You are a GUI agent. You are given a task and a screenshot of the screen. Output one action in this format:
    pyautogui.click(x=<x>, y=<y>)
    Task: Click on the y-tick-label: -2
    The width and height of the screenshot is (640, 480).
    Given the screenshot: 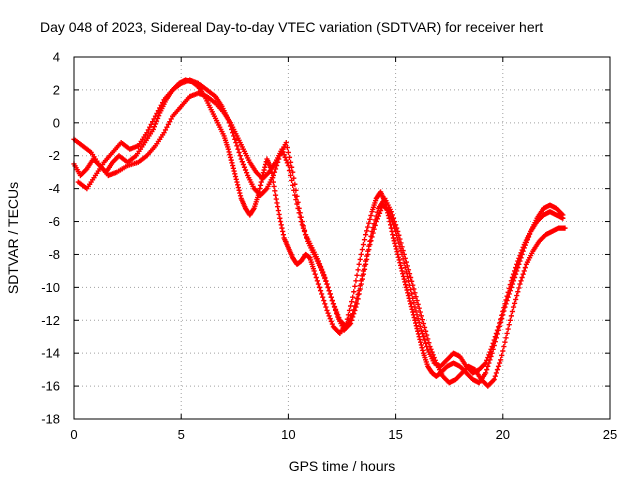 What is the action you would take?
    pyautogui.click(x=54, y=155)
    